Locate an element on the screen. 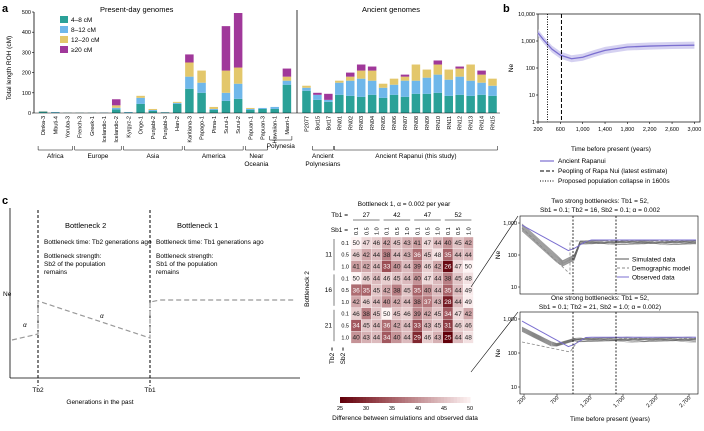 Image resolution: width=704 pixels, height=431 pixels. a-y-label: Total length ROH (cM) is located at coordinates (9, 68).